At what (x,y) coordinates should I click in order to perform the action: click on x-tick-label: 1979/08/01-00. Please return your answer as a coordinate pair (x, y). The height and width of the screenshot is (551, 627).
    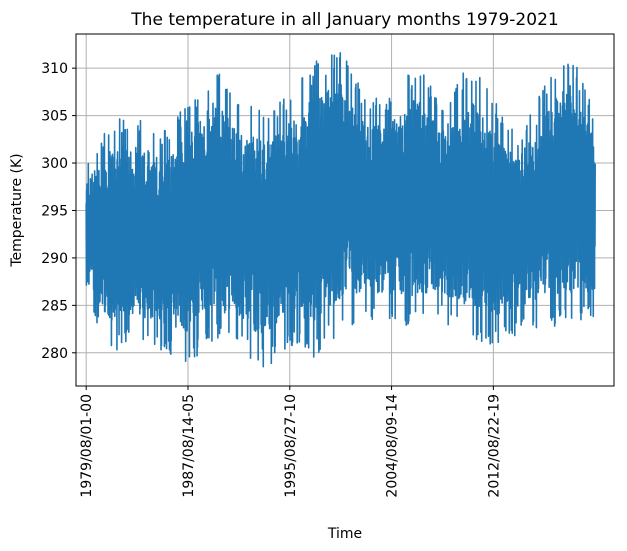
    Looking at the image, I should click on (87, 446).